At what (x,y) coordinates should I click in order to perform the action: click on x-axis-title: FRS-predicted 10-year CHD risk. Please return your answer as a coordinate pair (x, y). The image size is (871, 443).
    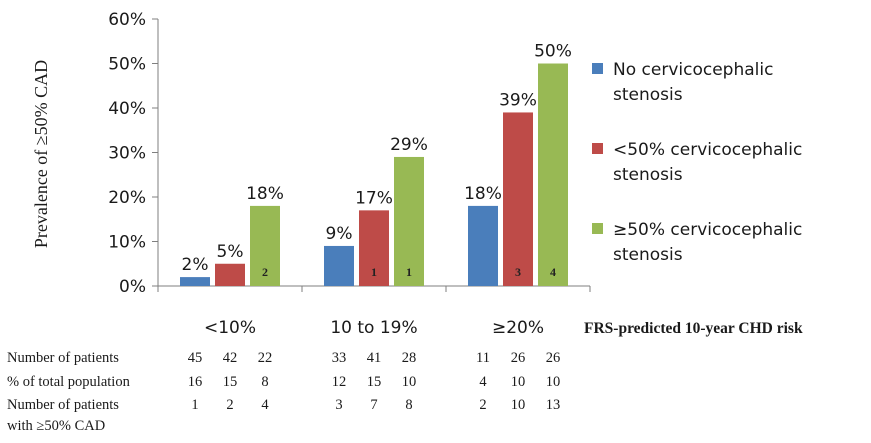
    Looking at the image, I should click on (693, 328).